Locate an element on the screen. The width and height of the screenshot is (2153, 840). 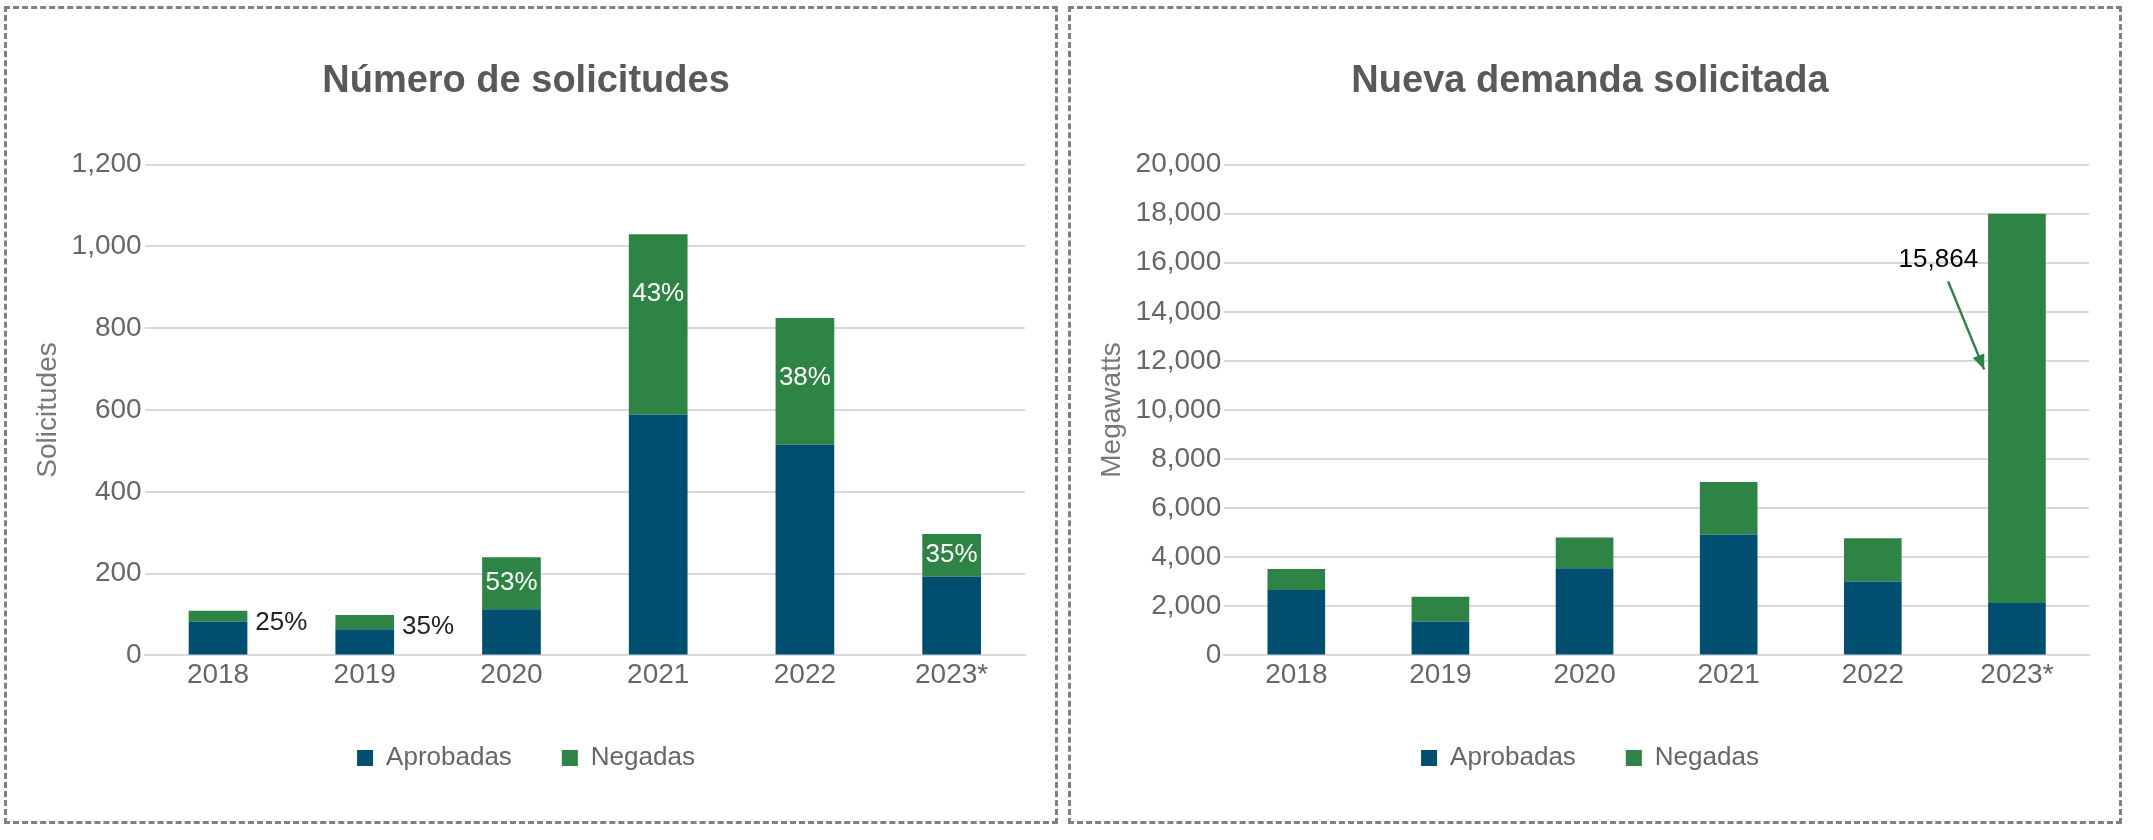
y-tick-label: 6,000 is located at coordinates (1186, 506).